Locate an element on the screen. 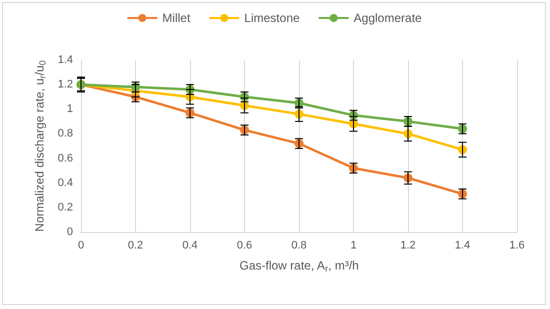 Image resolution: width=550 pixels, height=309 pixels. y-tick-label: 0.4 is located at coordinates (65, 182).